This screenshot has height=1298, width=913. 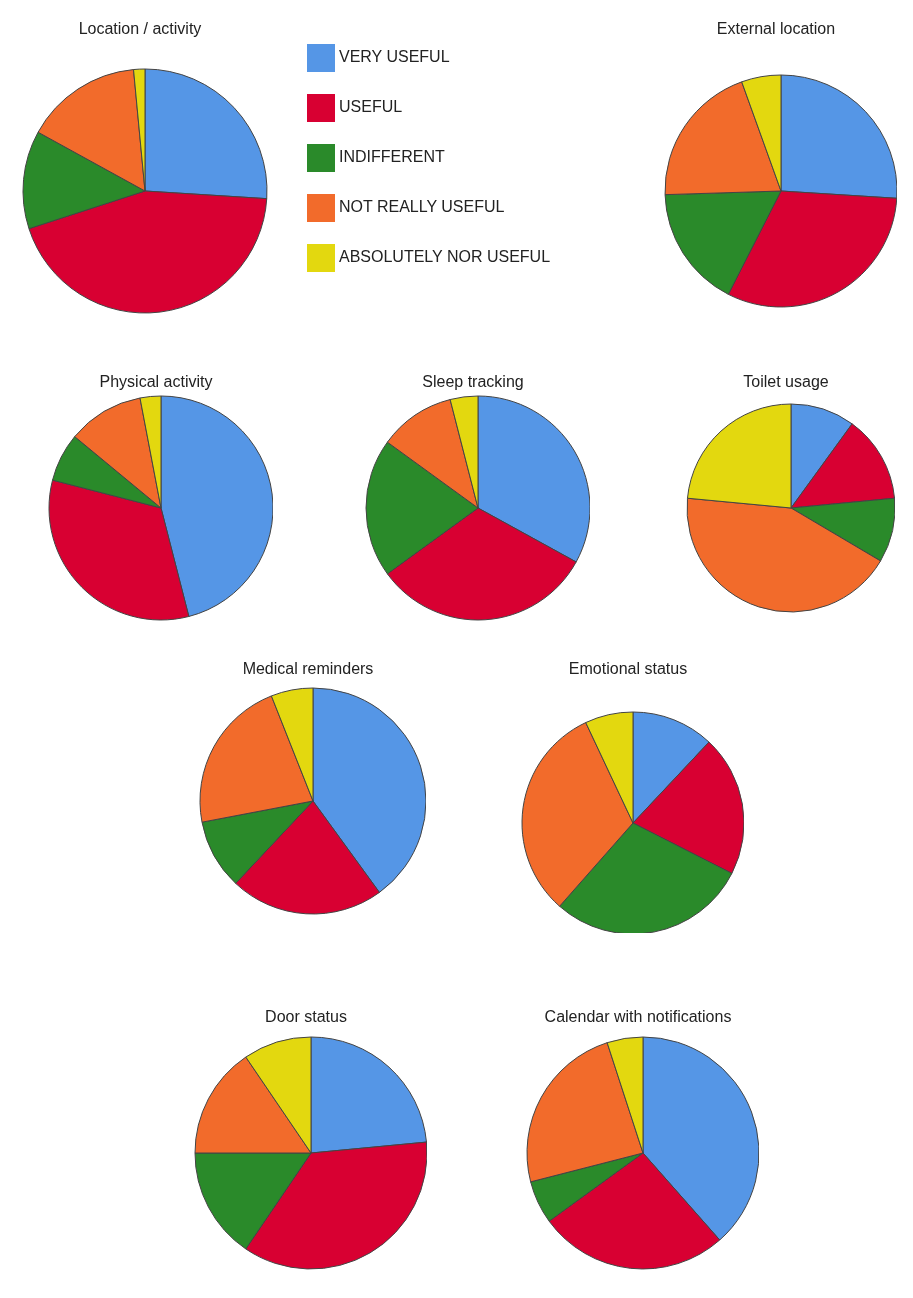 What do you see at coordinates (306, 1017) in the screenshot?
I see `chart-title: Door status` at bounding box center [306, 1017].